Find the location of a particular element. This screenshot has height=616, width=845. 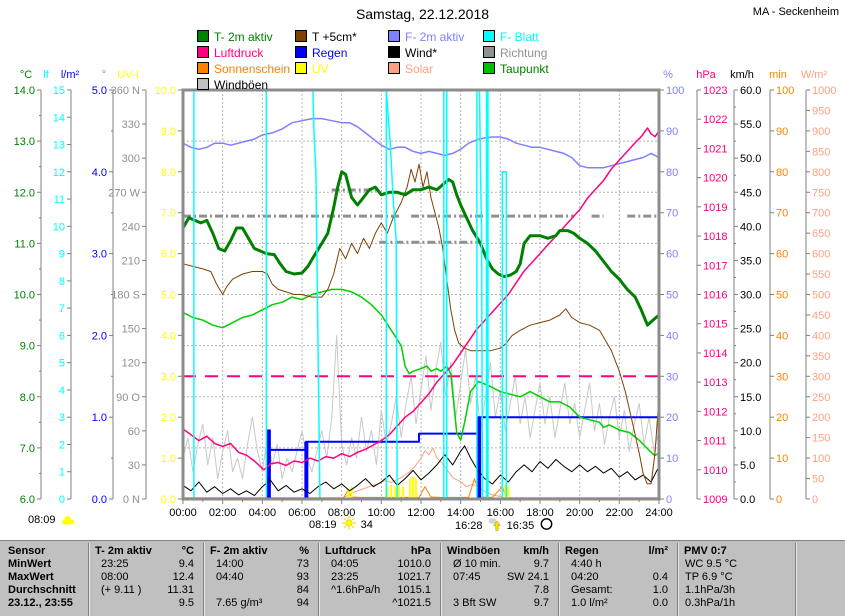

legend-label-t5cm: T +5cm* is located at coordinates (334, 37).